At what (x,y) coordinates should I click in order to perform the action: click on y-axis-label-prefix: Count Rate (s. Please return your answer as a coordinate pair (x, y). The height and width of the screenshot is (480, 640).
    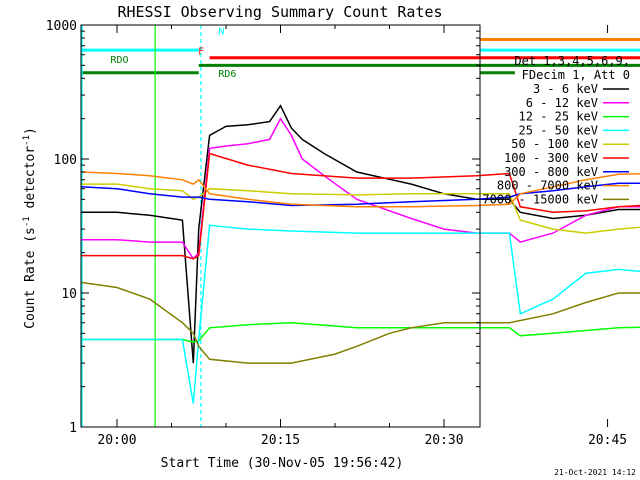
    Looking at the image, I should click on (30, 278).